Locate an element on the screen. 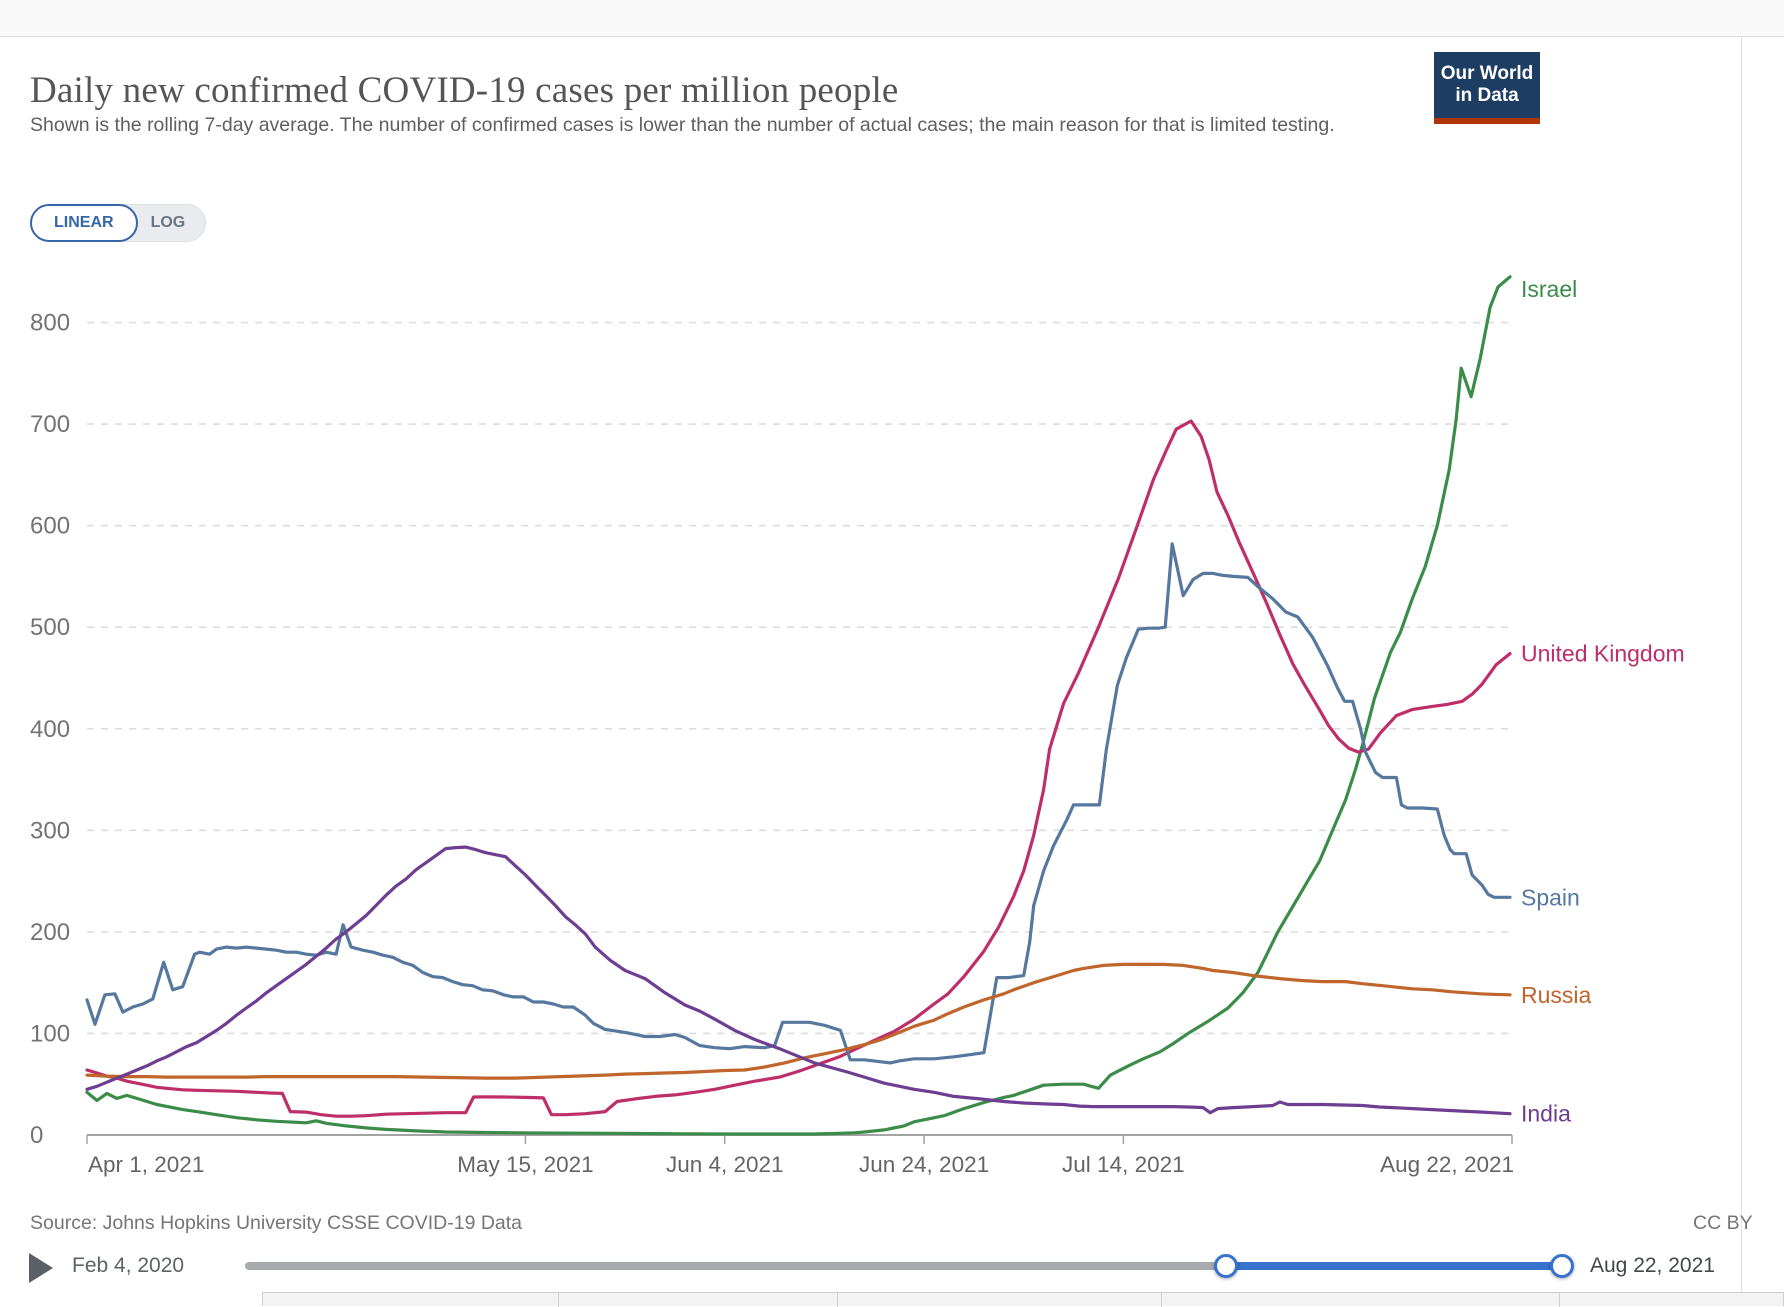 The width and height of the screenshot is (1784, 1307). y-tick-label-300: 300 is located at coordinates (50, 830).